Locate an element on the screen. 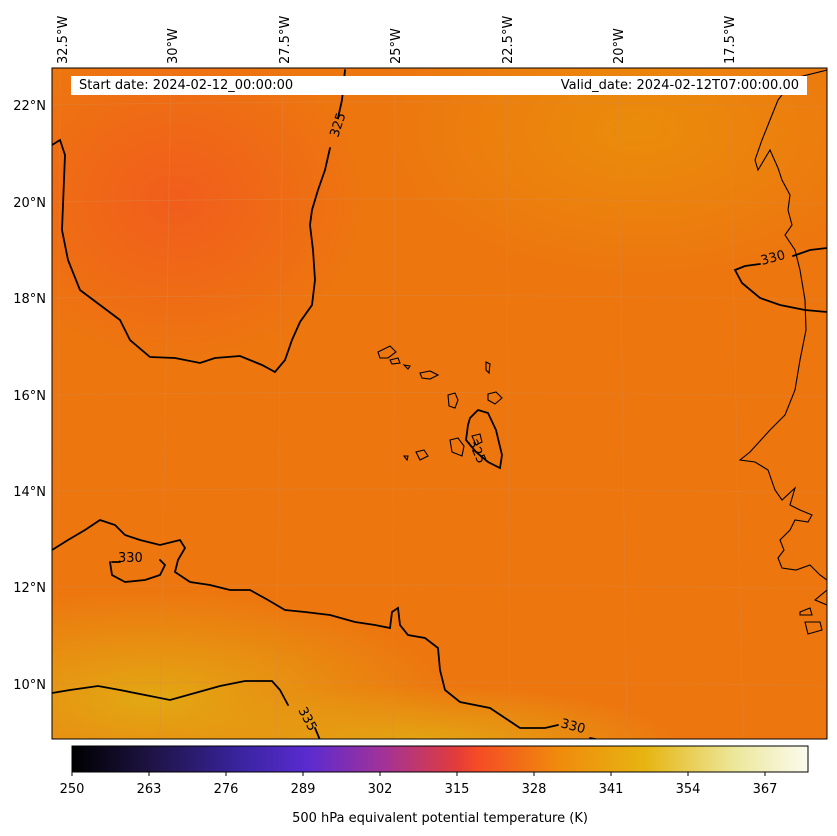  colorbar-tick-marks is located at coordinates (418, 774).